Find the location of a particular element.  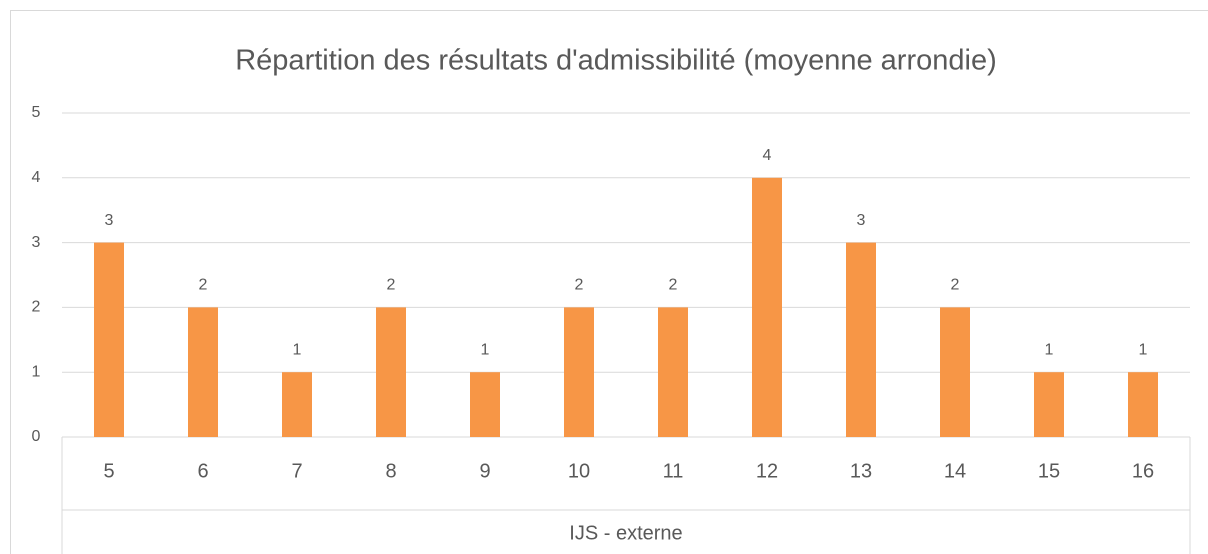

x-tick-label: 16 is located at coordinates (1143, 471).